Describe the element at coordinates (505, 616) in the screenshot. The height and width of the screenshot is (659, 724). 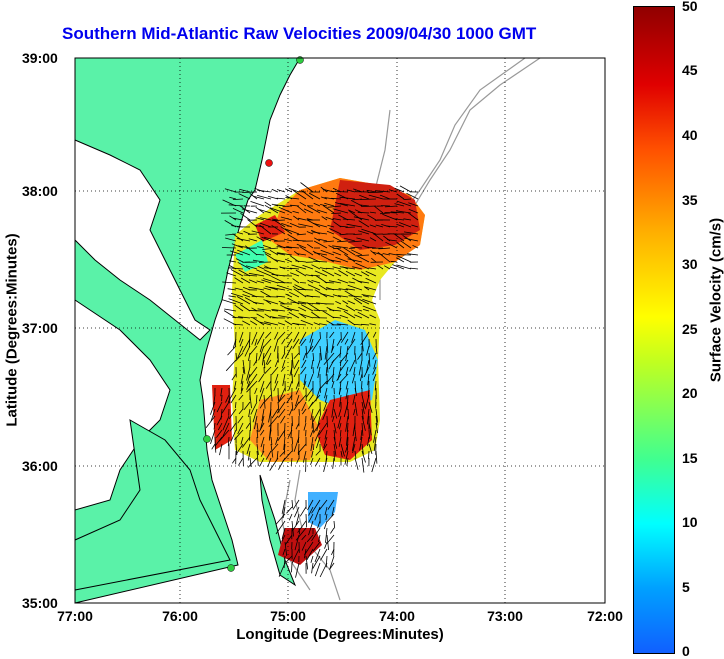
I see `x-tick-label: 73:00` at that location.